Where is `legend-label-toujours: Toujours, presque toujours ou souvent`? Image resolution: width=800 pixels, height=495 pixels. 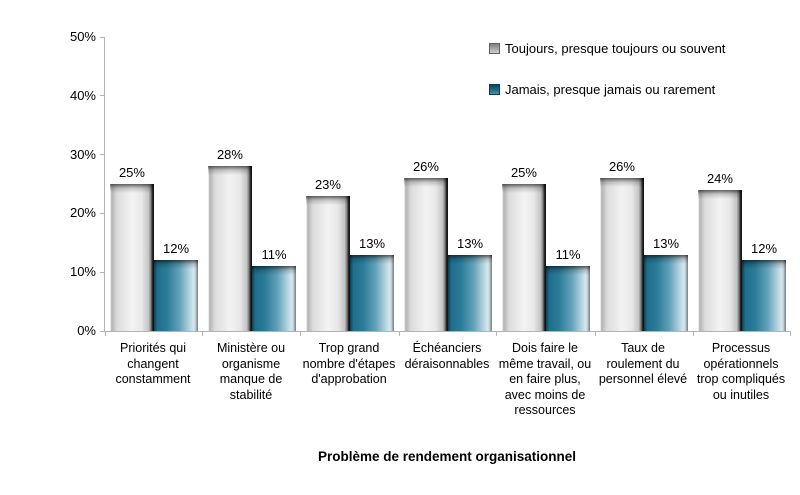 legend-label-toujours: Toujours, presque toujours ou souvent is located at coordinates (615, 48).